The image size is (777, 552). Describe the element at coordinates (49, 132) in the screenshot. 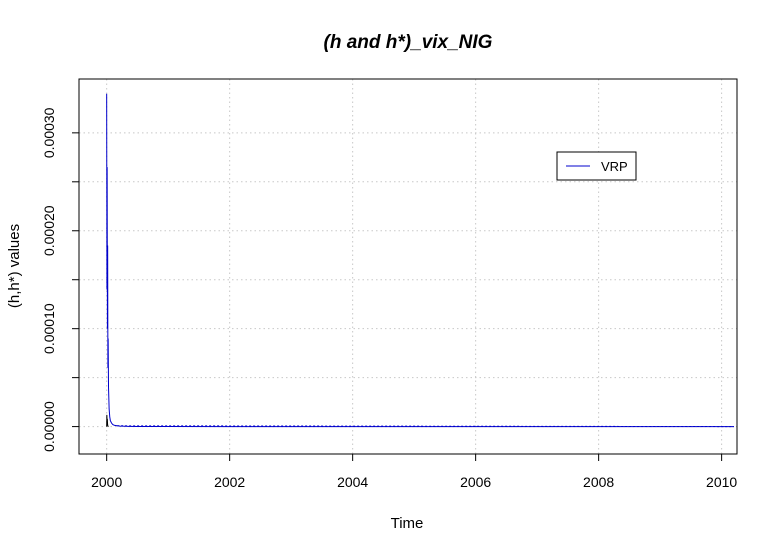

I see `y-tick-label: 0.00030` at that location.